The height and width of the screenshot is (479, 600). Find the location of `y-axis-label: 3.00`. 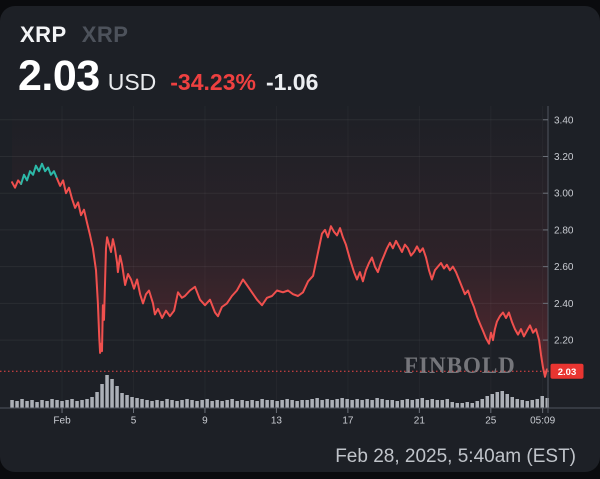

y-axis-label: 3.00 is located at coordinates (564, 194).